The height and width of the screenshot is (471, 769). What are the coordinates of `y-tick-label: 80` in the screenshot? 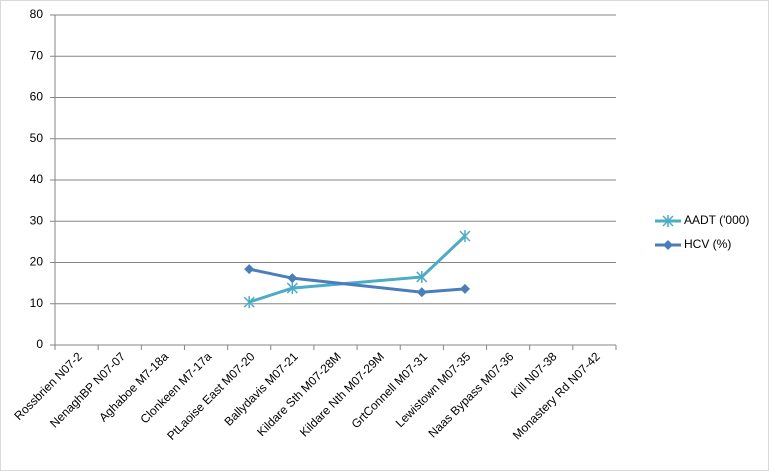 It's located at (37, 14).